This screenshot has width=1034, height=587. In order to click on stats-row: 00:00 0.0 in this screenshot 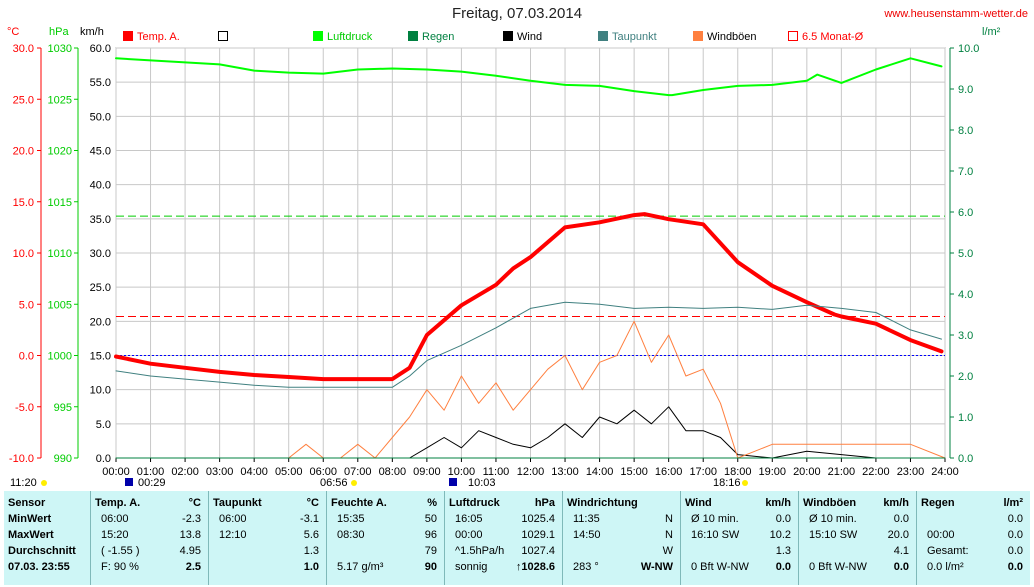, I will do `click(974, 535)`.